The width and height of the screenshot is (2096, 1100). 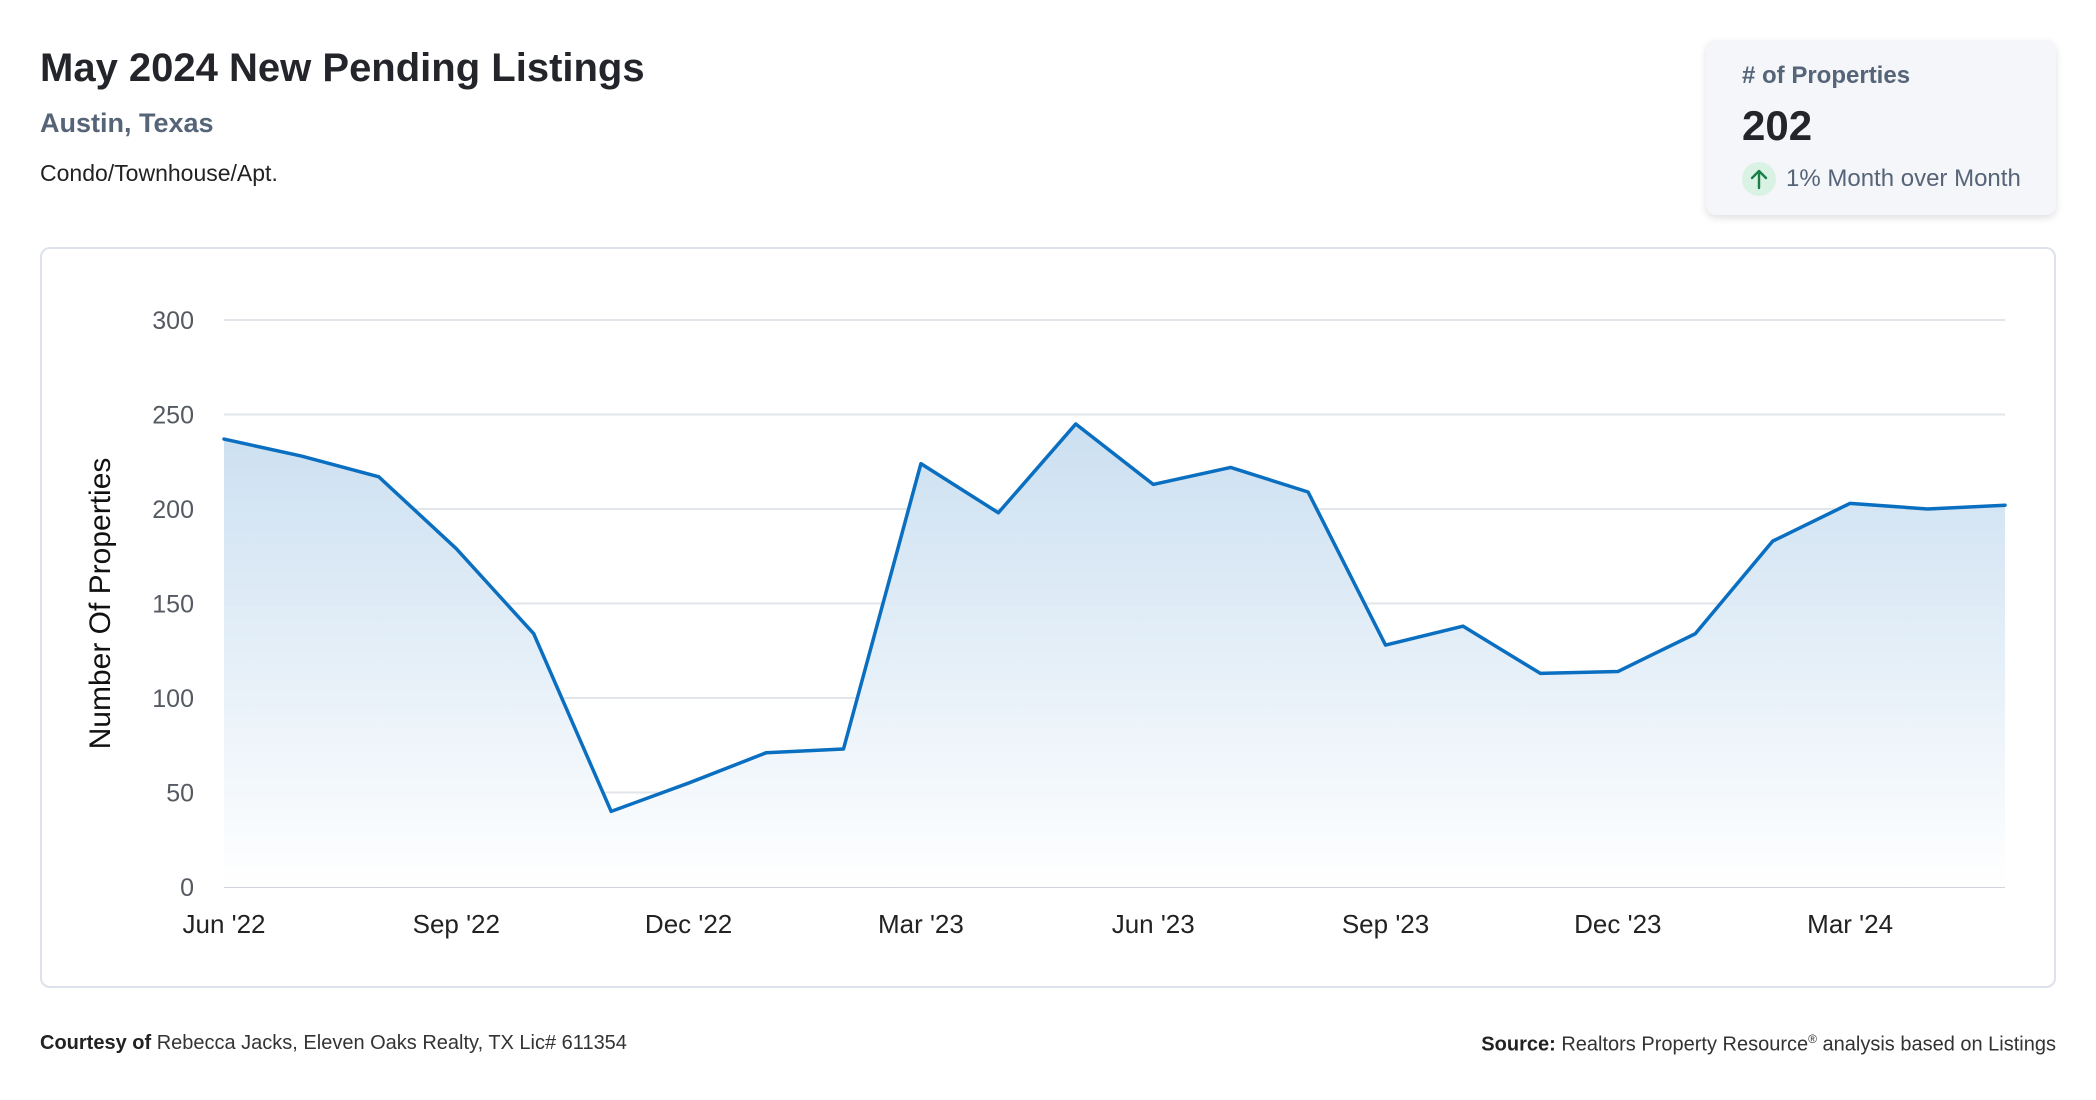 I want to click on data-point-Nov '22, so click(x=611, y=811).